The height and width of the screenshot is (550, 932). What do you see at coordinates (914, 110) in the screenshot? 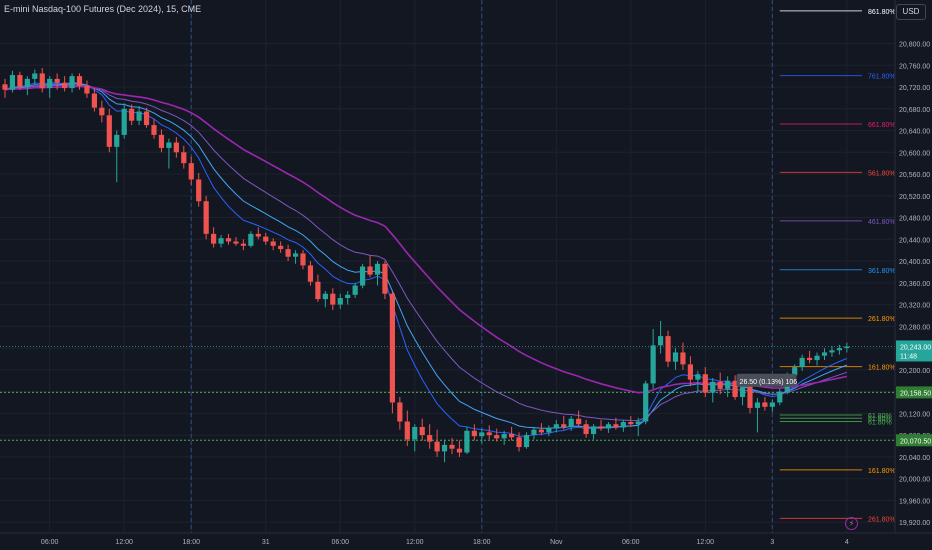
I see `price-tick-label: 20,680.00` at bounding box center [914, 110].